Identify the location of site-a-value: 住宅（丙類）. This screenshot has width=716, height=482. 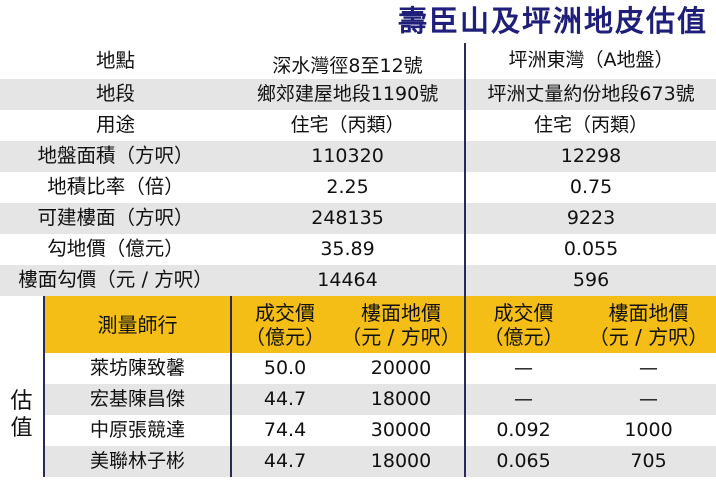
(349, 125).